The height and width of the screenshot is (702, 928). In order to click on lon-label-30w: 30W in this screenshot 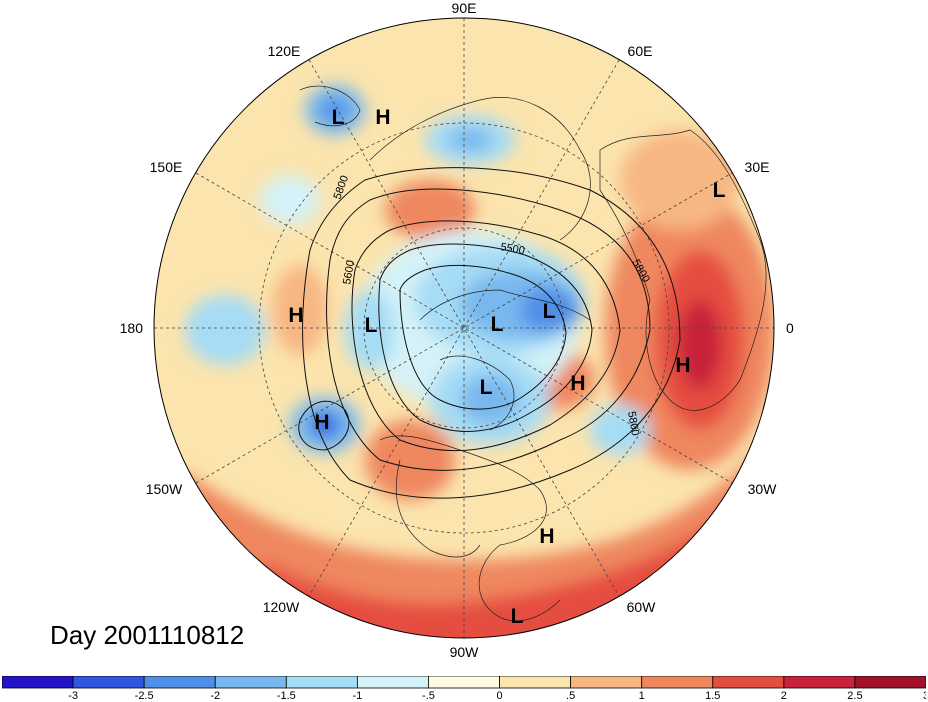, I will do `click(763, 489)`.